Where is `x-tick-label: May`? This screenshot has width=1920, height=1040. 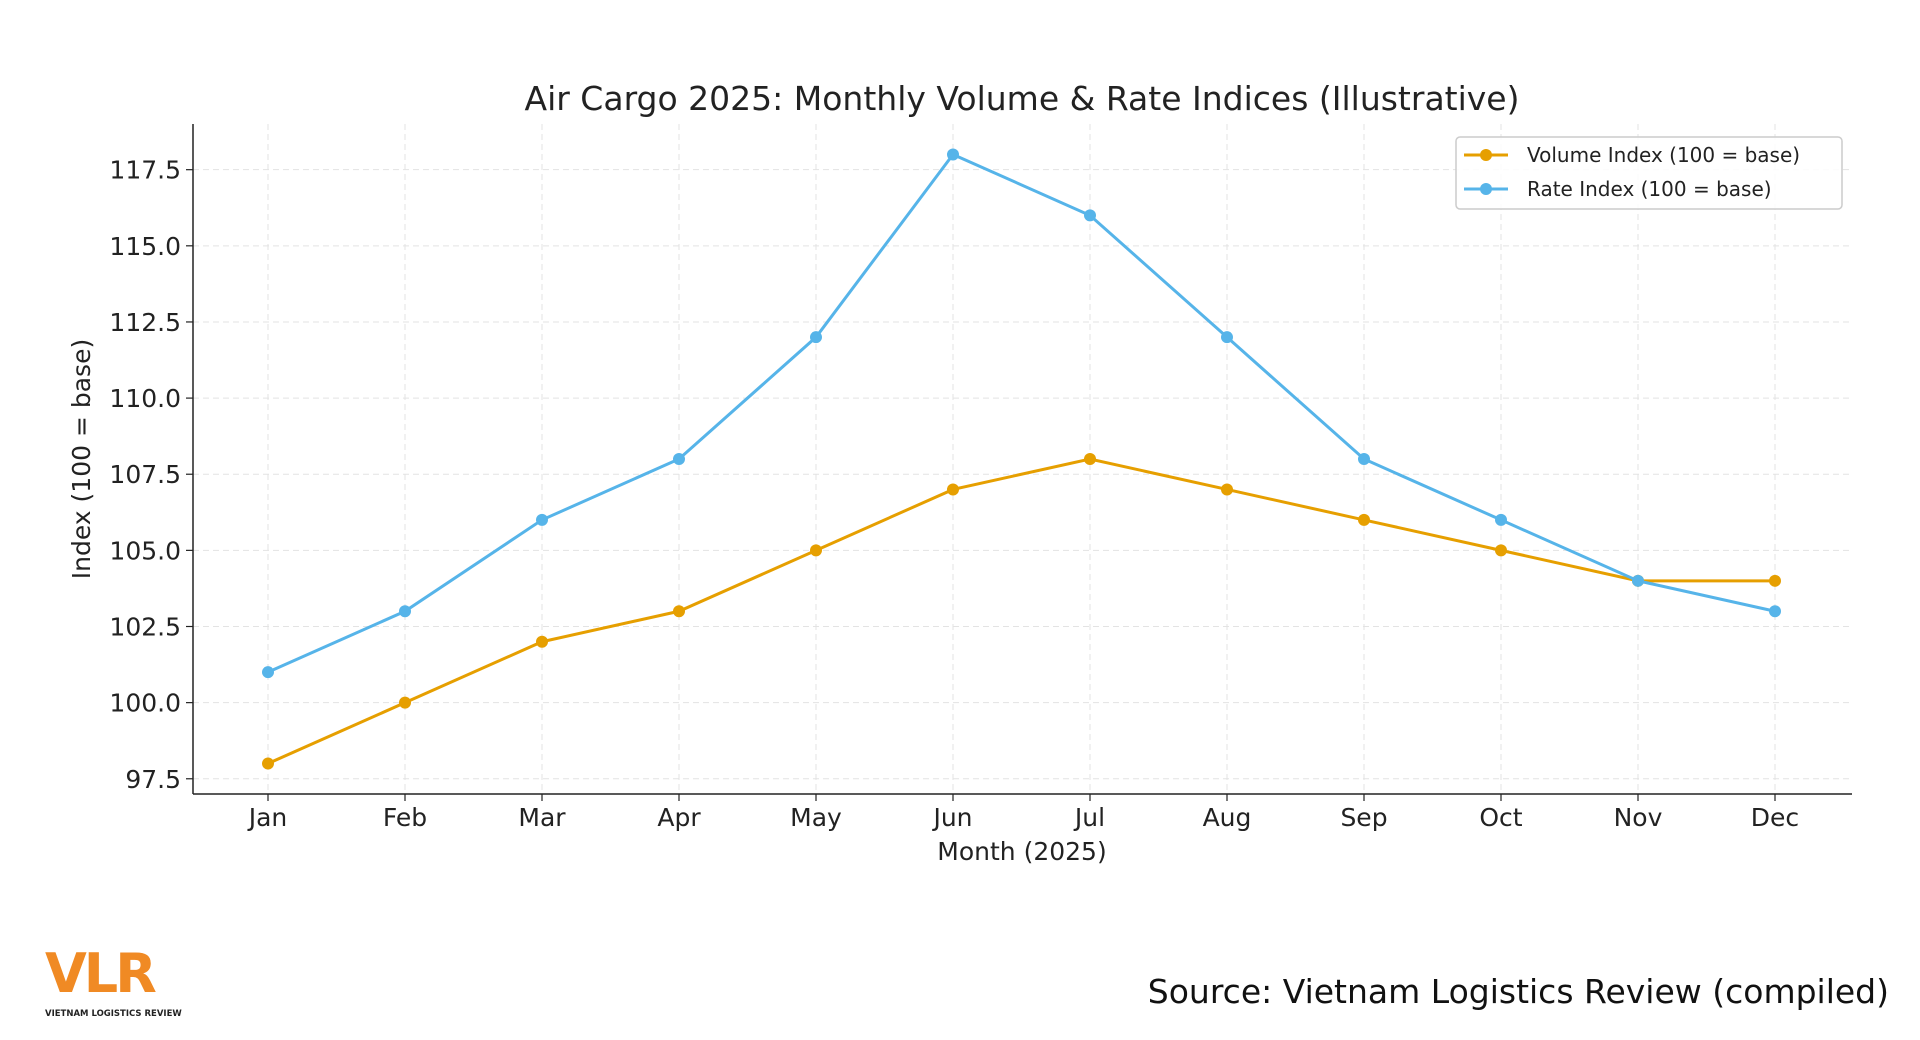 x-tick-label: May is located at coordinates (816, 817).